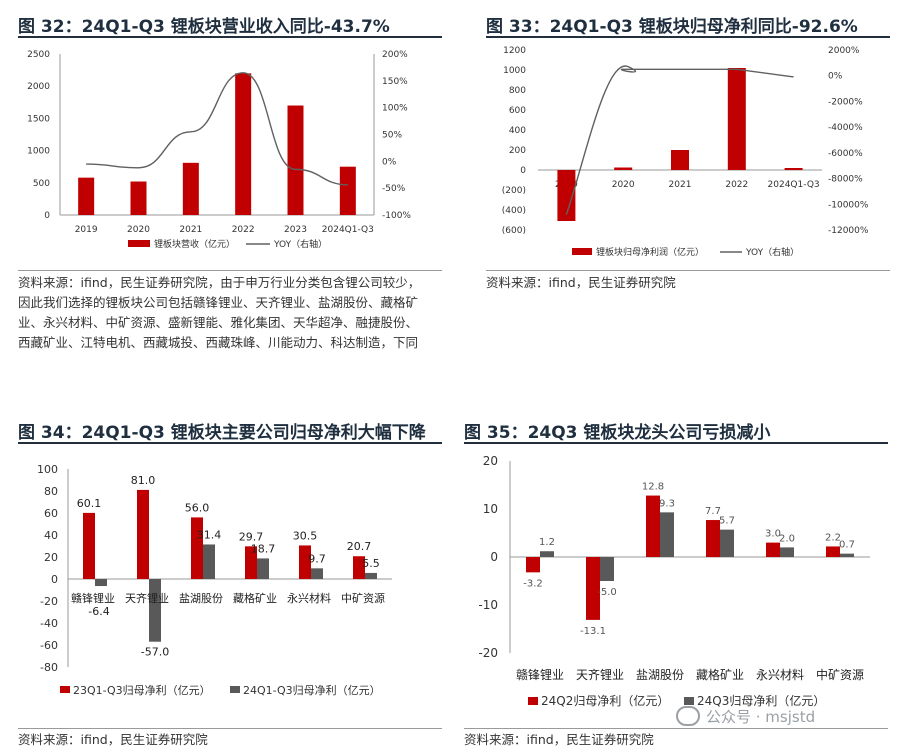  I want to click on chart33-left-tick: 400, so click(517, 131).